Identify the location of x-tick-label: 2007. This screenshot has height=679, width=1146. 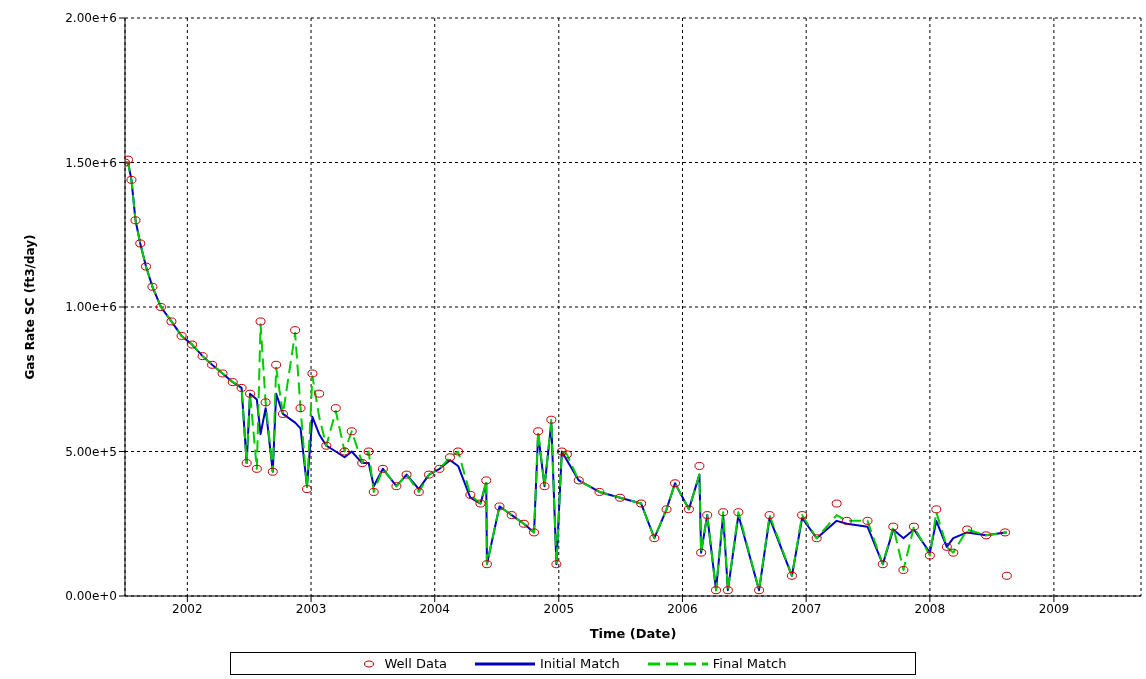
(806, 608).